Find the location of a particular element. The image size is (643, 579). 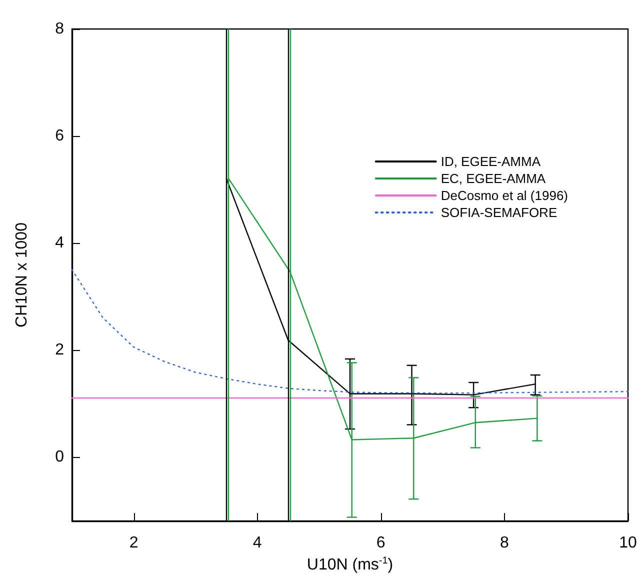

x-tick-label: 2 is located at coordinates (133, 543).